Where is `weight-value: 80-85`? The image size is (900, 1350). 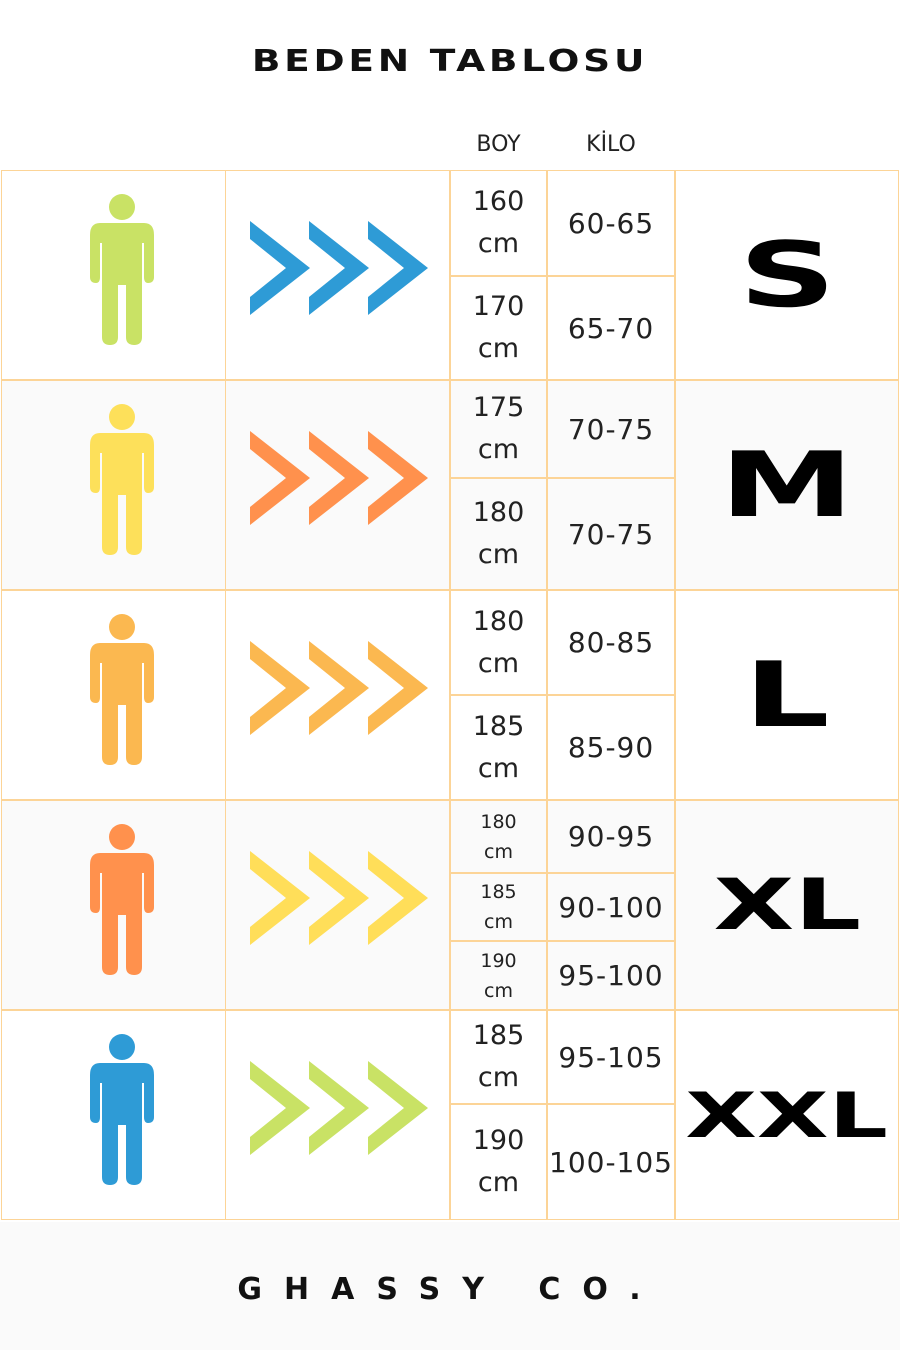
weight-value: 80-85 is located at coordinates (611, 642).